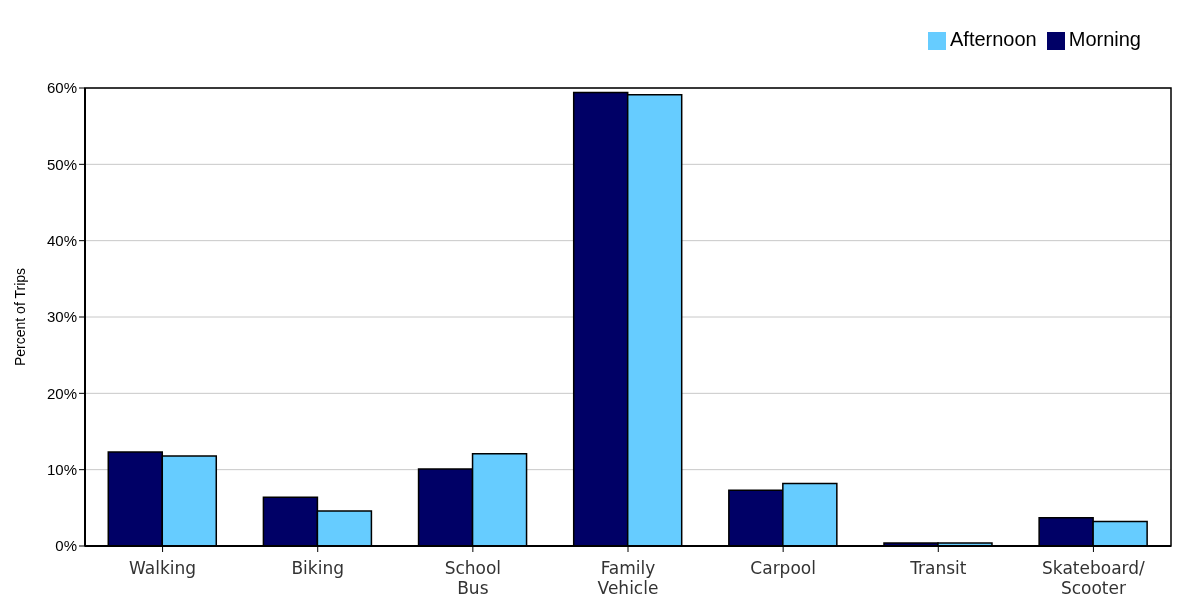 This screenshot has width=1195, height=615. Describe the element at coordinates (1094, 578) in the screenshot. I see `x-tick-label: Skateboard/ Scooter` at that location.